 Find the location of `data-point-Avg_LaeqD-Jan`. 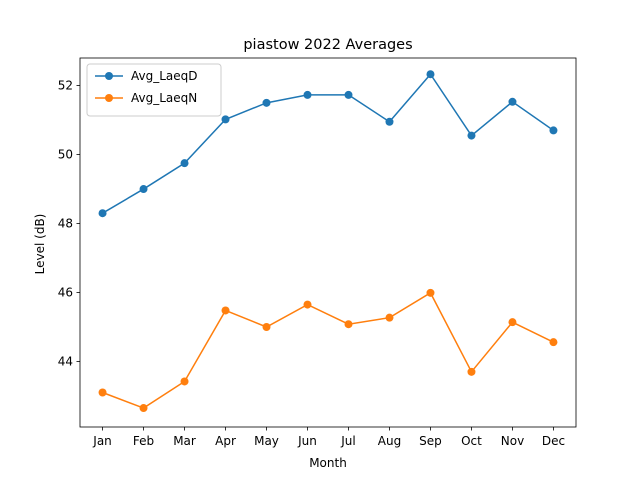

data-point-Avg_LaeqD-Jan is located at coordinates (102, 213).